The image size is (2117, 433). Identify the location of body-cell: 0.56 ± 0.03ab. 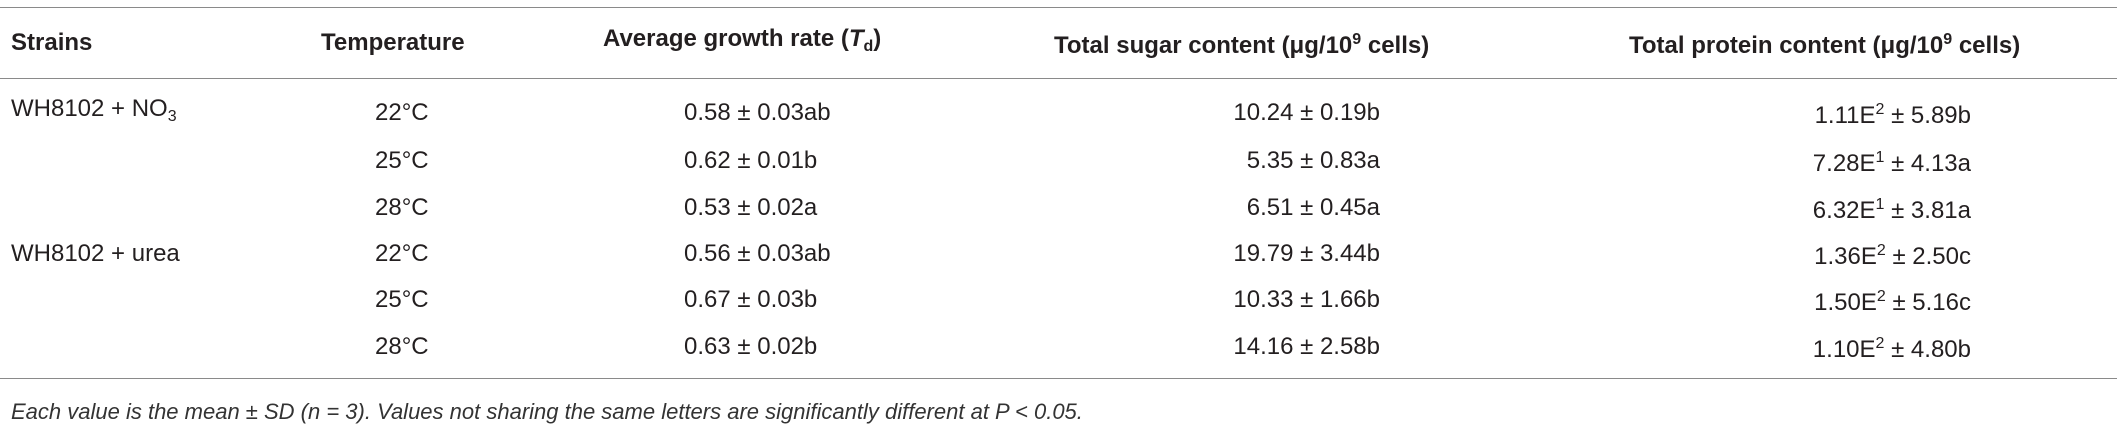
(757, 254).